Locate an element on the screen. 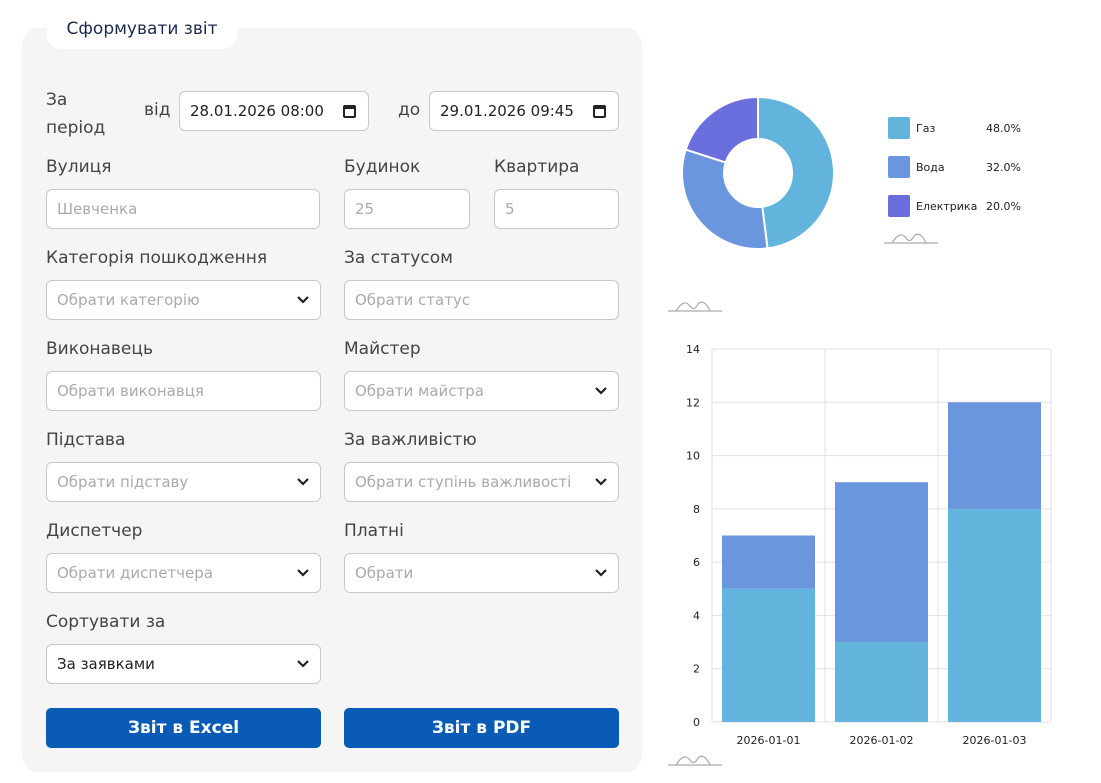  y-tick-label: 6 is located at coordinates (696, 562).